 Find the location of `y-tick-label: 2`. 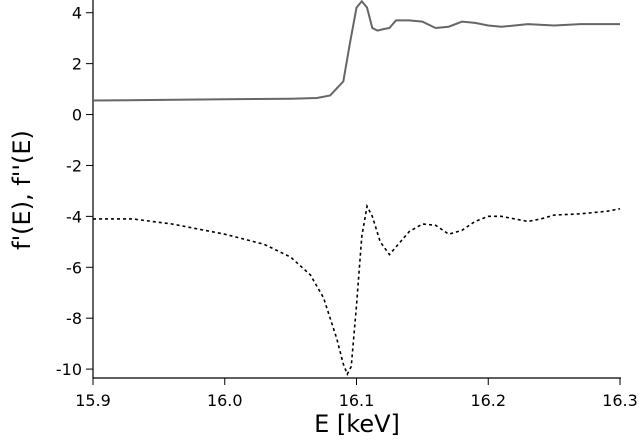

y-tick-label: 2 is located at coordinates (77, 64).